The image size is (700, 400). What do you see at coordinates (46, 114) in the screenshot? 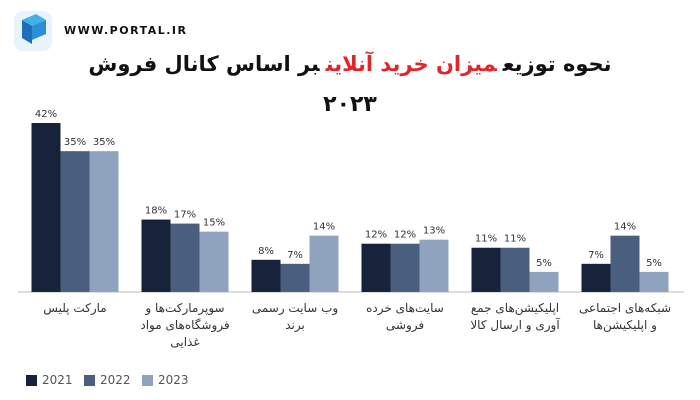
I see `value-label: 42%` at bounding box center [46, 114].